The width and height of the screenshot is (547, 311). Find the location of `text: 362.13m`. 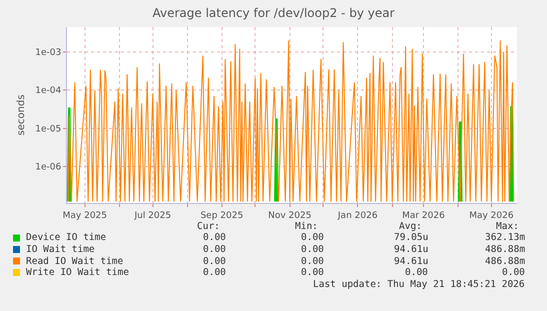

text: 362.13m is located at coordinates (505, 237).